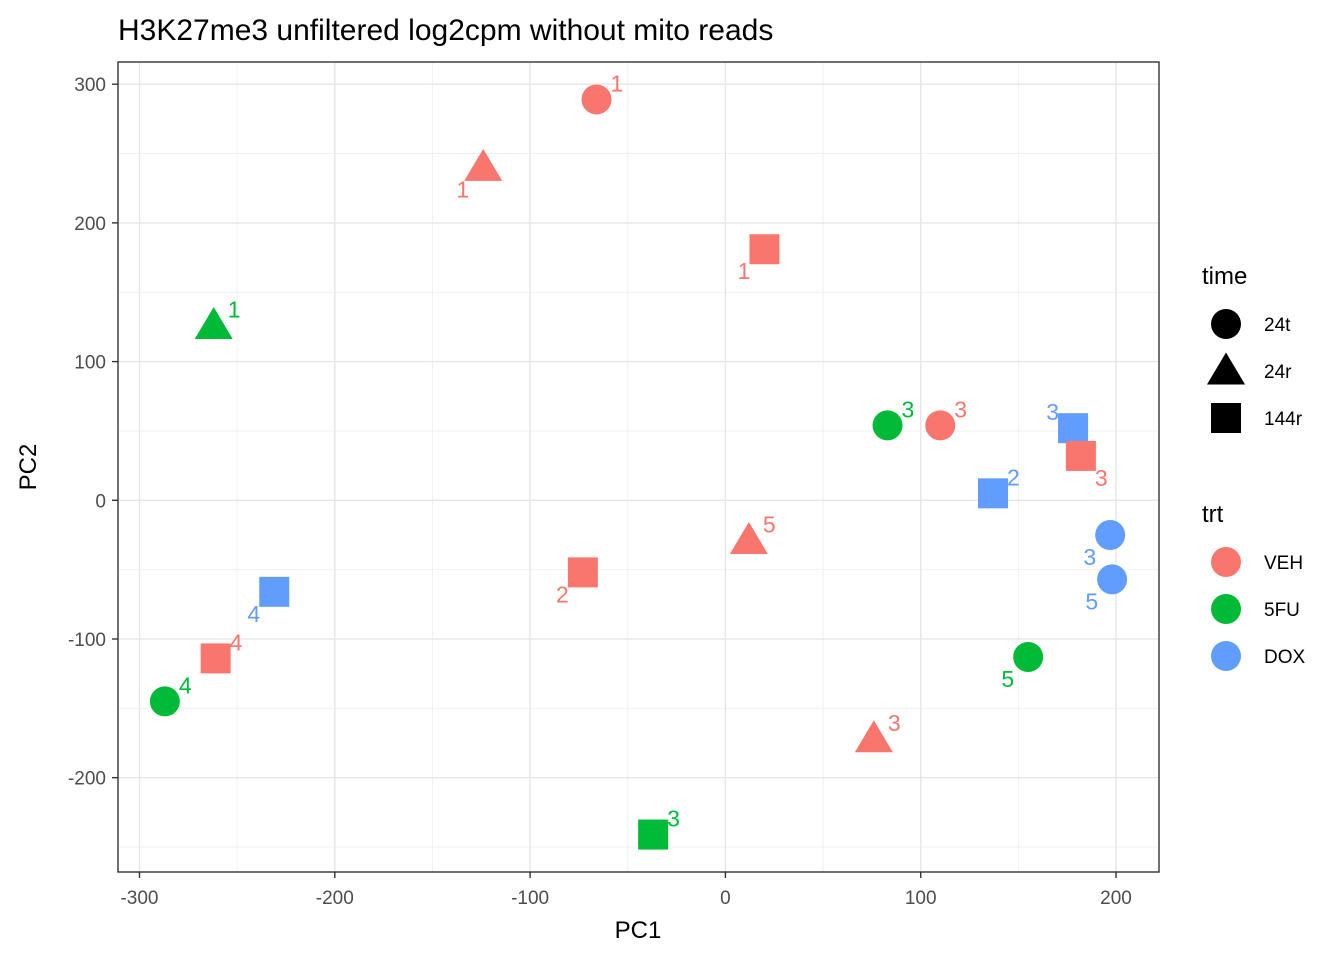  I want to click on legend-entry-label: 5FU, so click(1282, 610).